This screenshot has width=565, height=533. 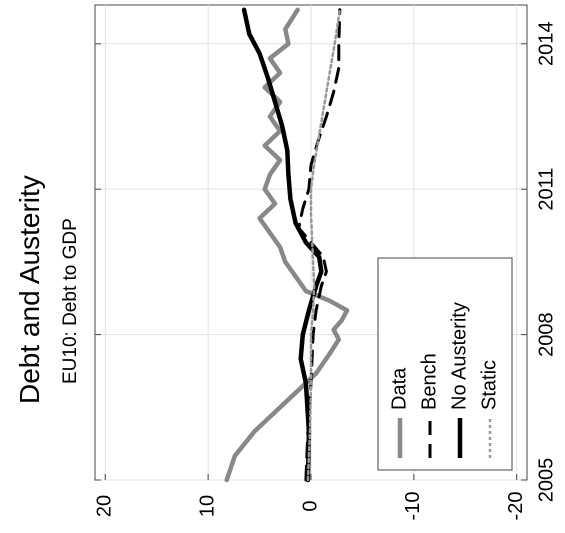 I want to click on y-tick-label: -10, so click(x=413, y=506).